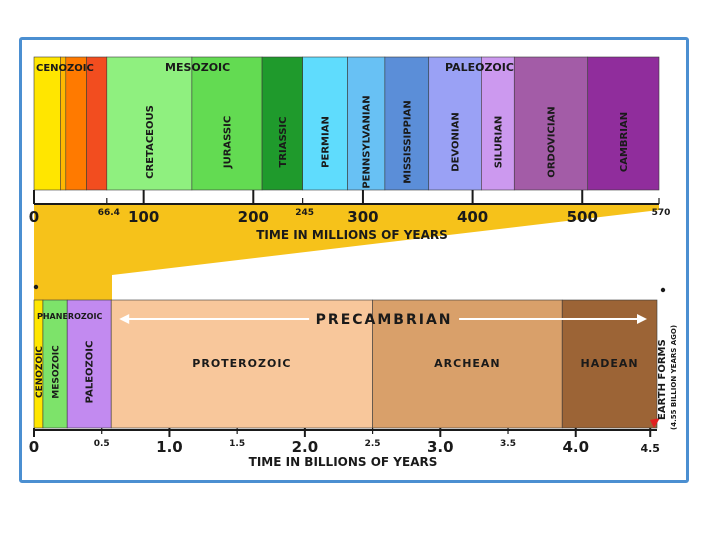  What do you see at coordinates (237, 444) in the screenshot?
I see `bottom-minor-tick-label: 1.5` at bounding box center [237, 444].